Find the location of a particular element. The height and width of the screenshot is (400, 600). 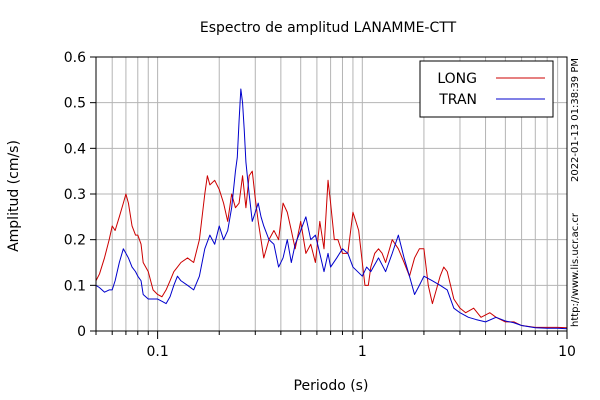

chart-title: Espectro de amplitud LANAMME-CTT is located at coordinates (328, 28).